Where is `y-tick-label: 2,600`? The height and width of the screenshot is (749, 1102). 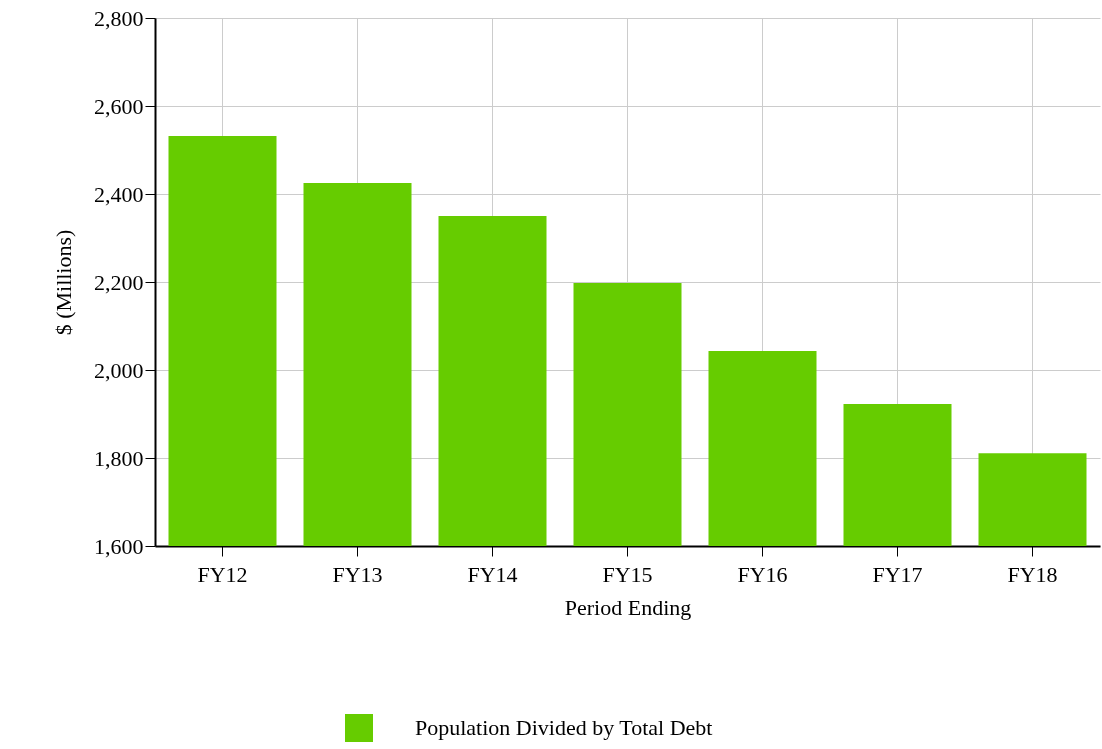
y-tick-label: 2,600 is located at coordinates (119, 106).